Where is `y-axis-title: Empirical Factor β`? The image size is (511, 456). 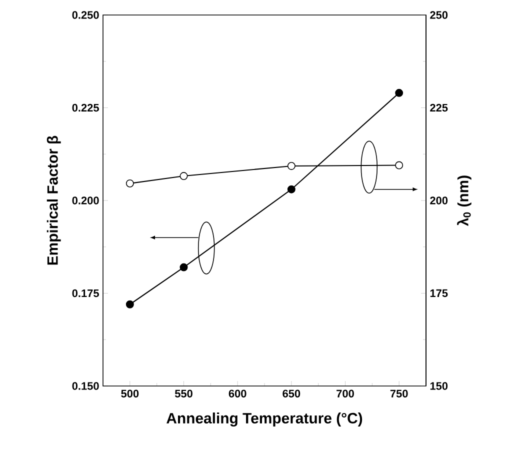 y-axis-title: Empirical Factor β is located at coordinates (53, 200).